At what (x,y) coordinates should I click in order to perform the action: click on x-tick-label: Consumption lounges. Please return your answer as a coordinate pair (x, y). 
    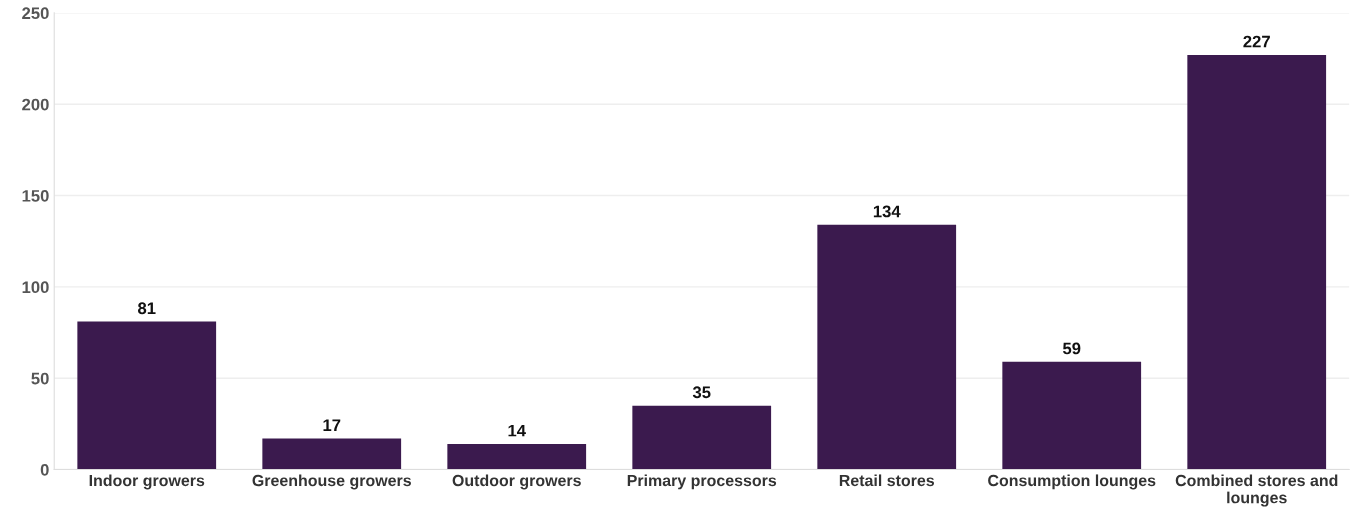
    Looking at the image, I should click on (1072, 482).